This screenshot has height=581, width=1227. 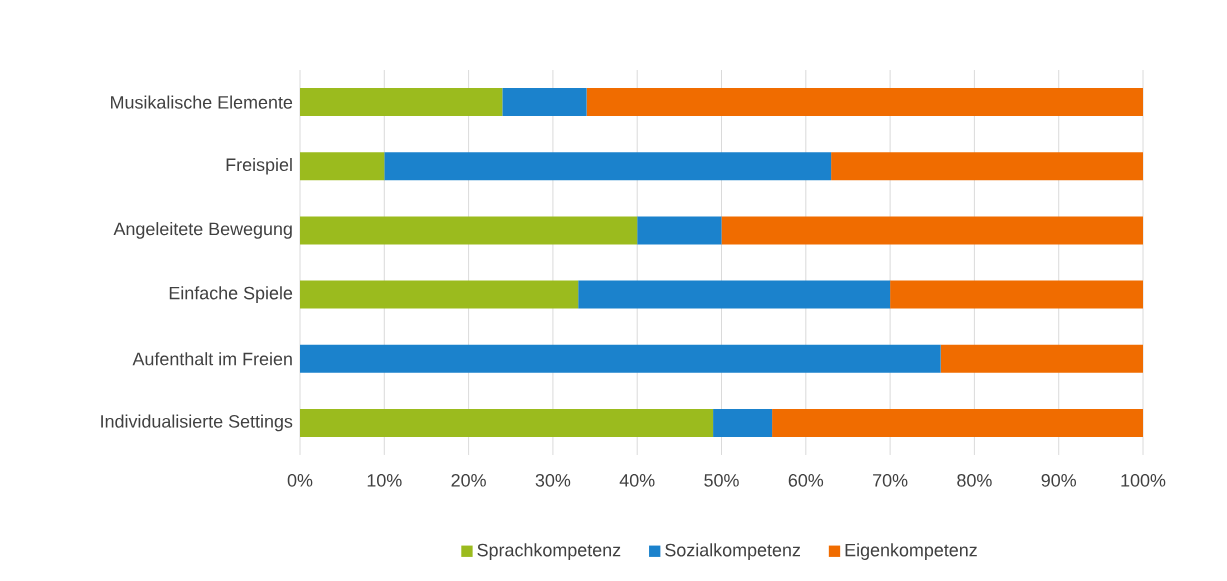 What do you see at coordinates (212, 359) in the screenshot?
I see `y-tick-label: Aufenthalt im Freien` at bounding box center [212, 359].